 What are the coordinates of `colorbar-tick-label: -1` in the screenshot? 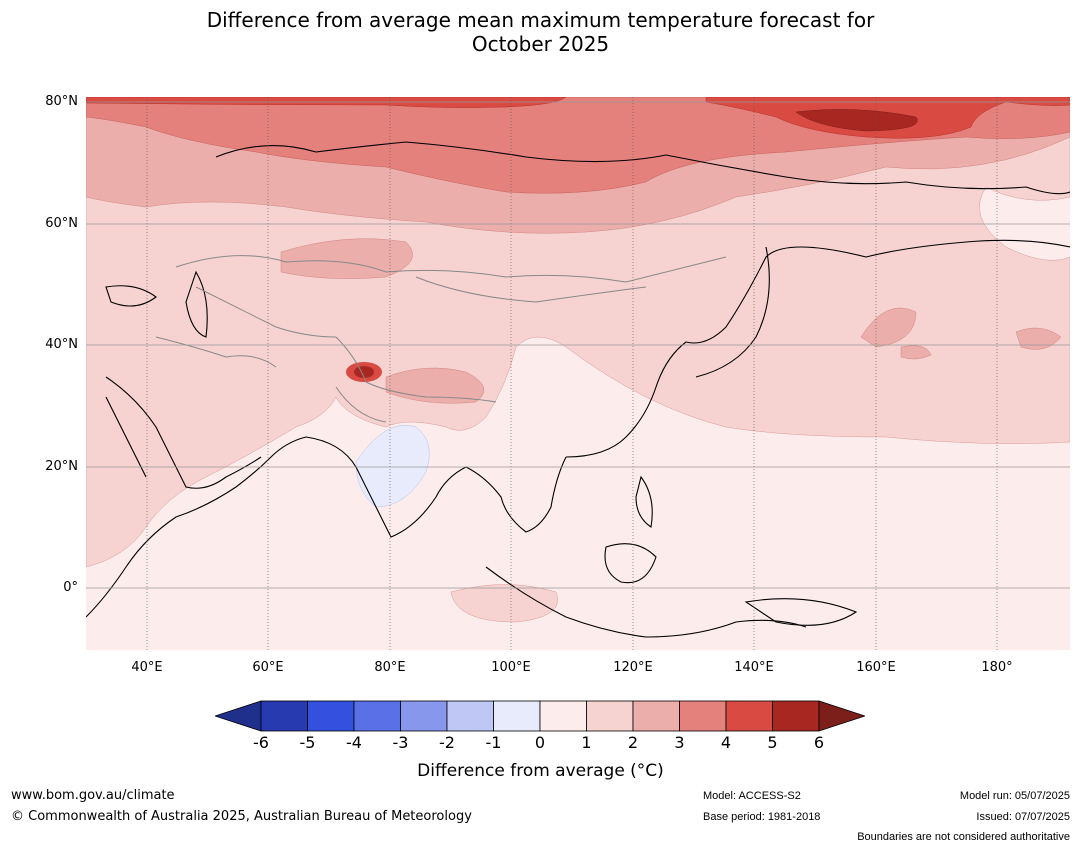 It's located at (493, 742).